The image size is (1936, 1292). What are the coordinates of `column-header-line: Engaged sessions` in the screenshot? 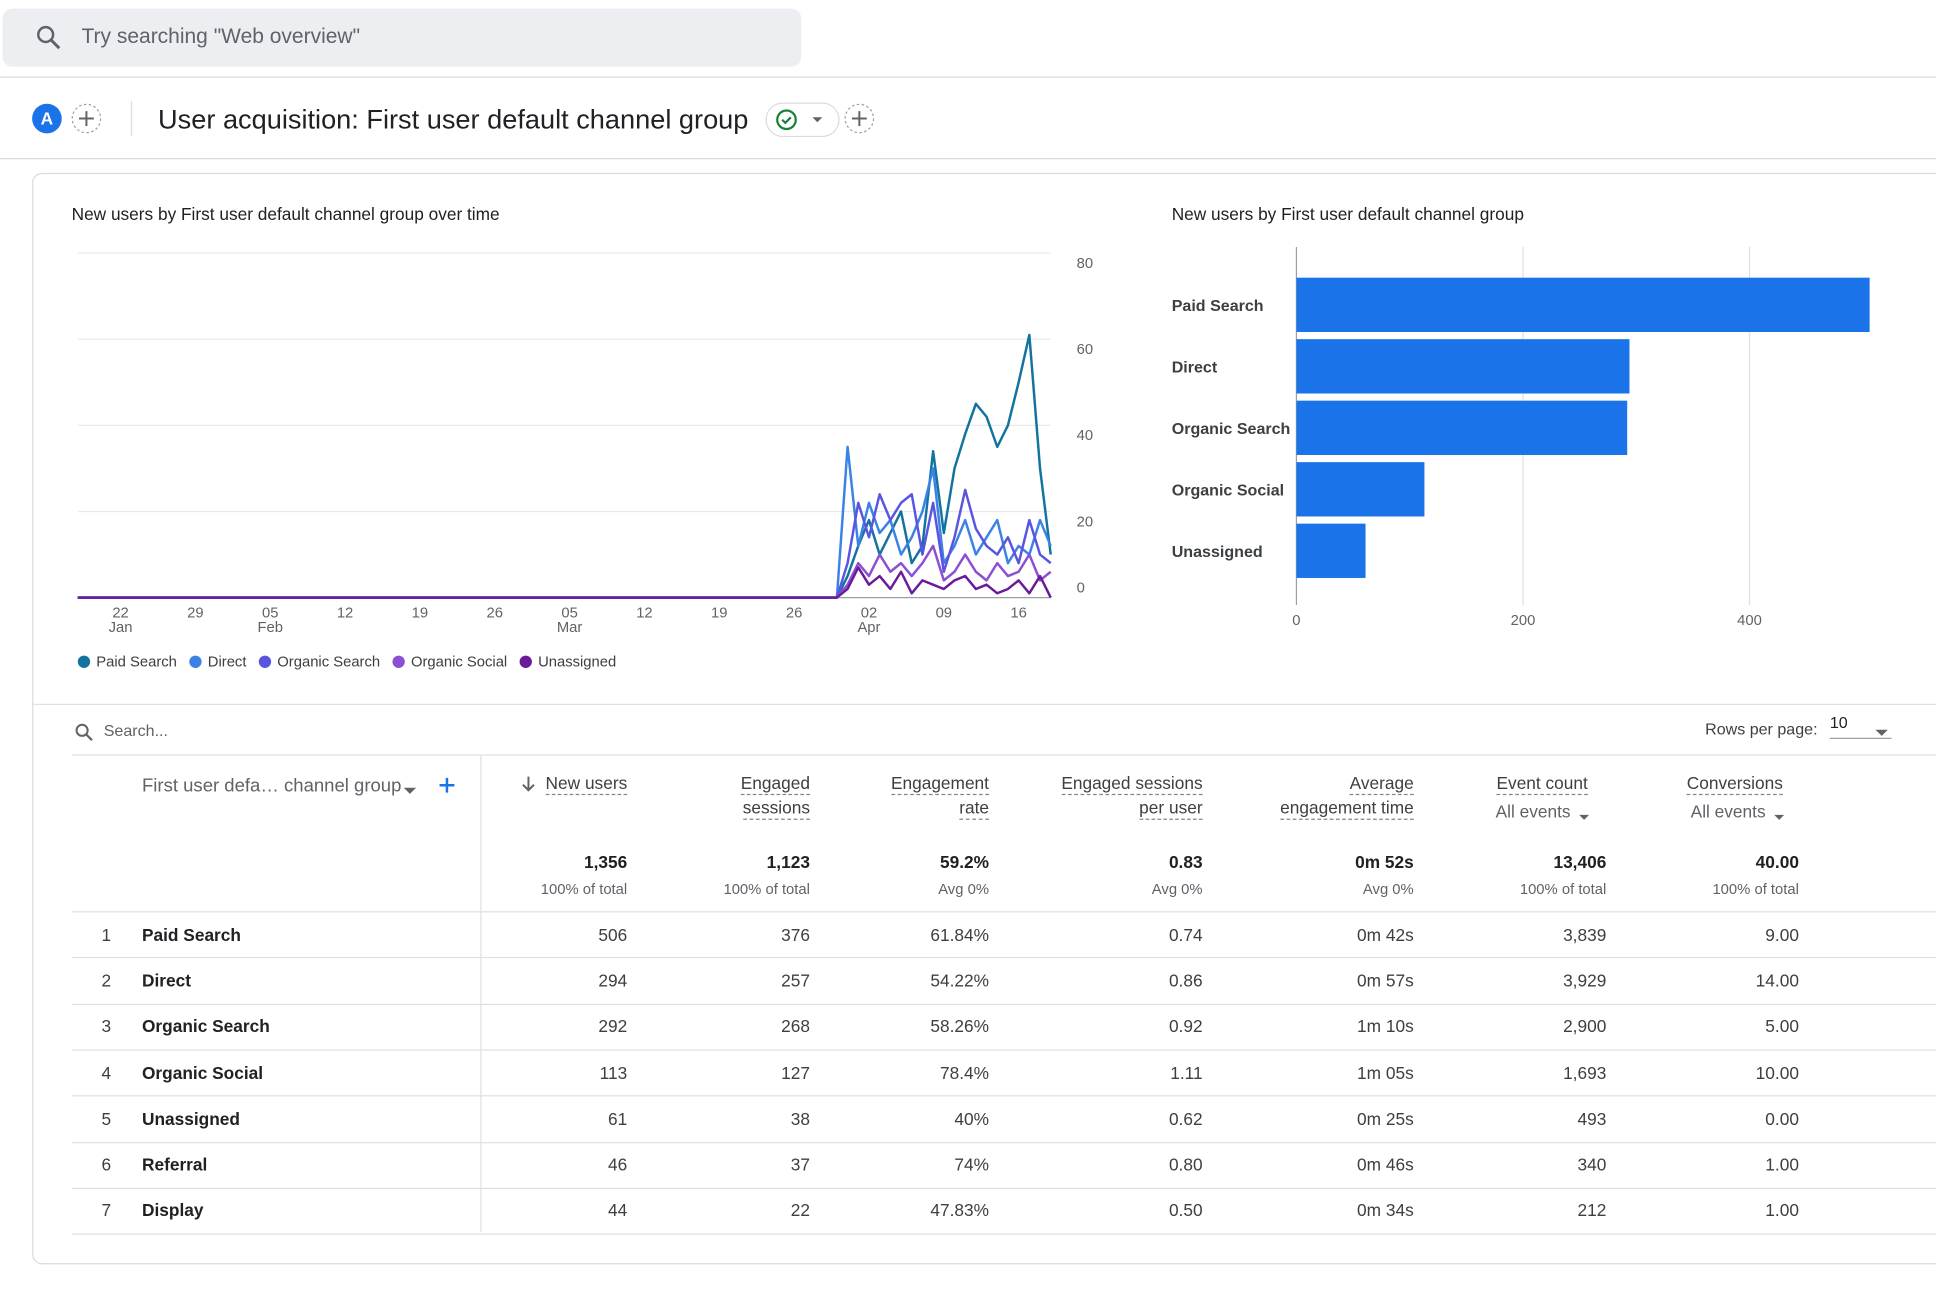 It's located at (1132, 784).